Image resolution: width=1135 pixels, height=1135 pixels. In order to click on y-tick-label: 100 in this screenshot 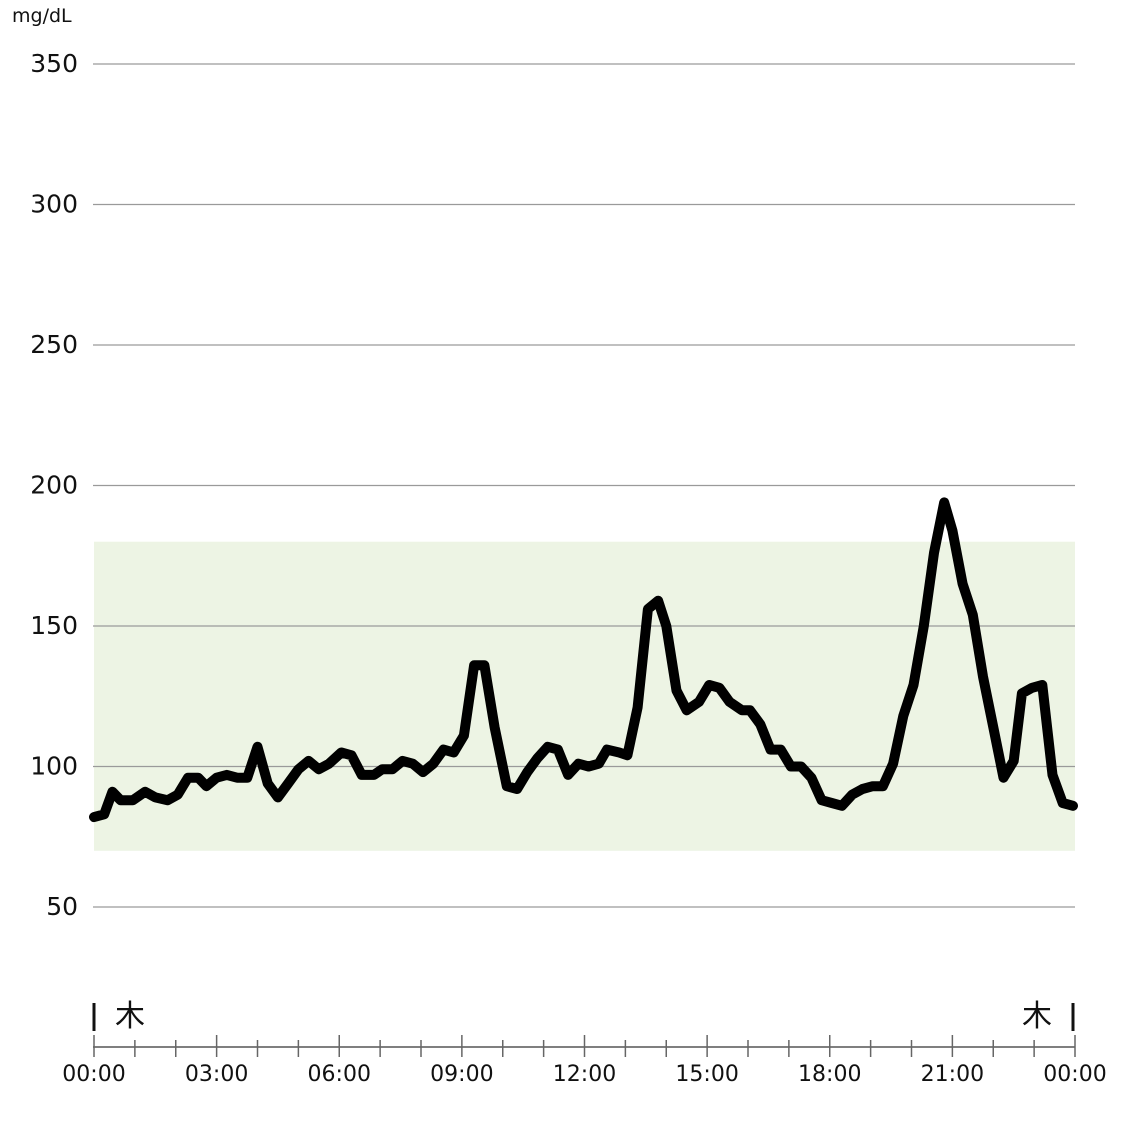, I will do `click(54, 766)`.